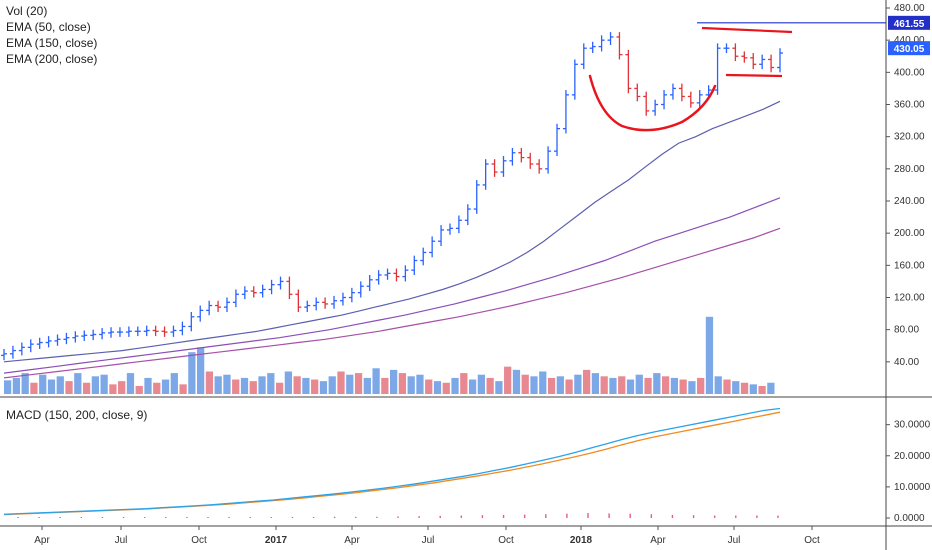 The image size is (932, 550). I want to click on price-y-tick-label: 440.00, so click(909, 40).